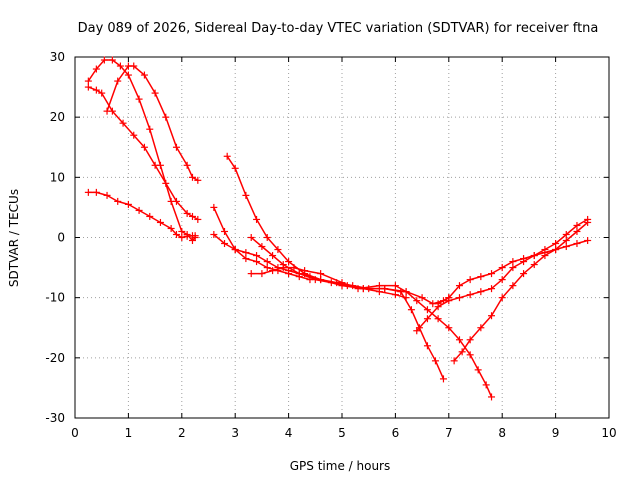 This screenshot has width=640, height=480. What do you see at coordinates (556, 433) in the screenshot?
I see `x-tick-label: 9` at bounding box center [556, 433].